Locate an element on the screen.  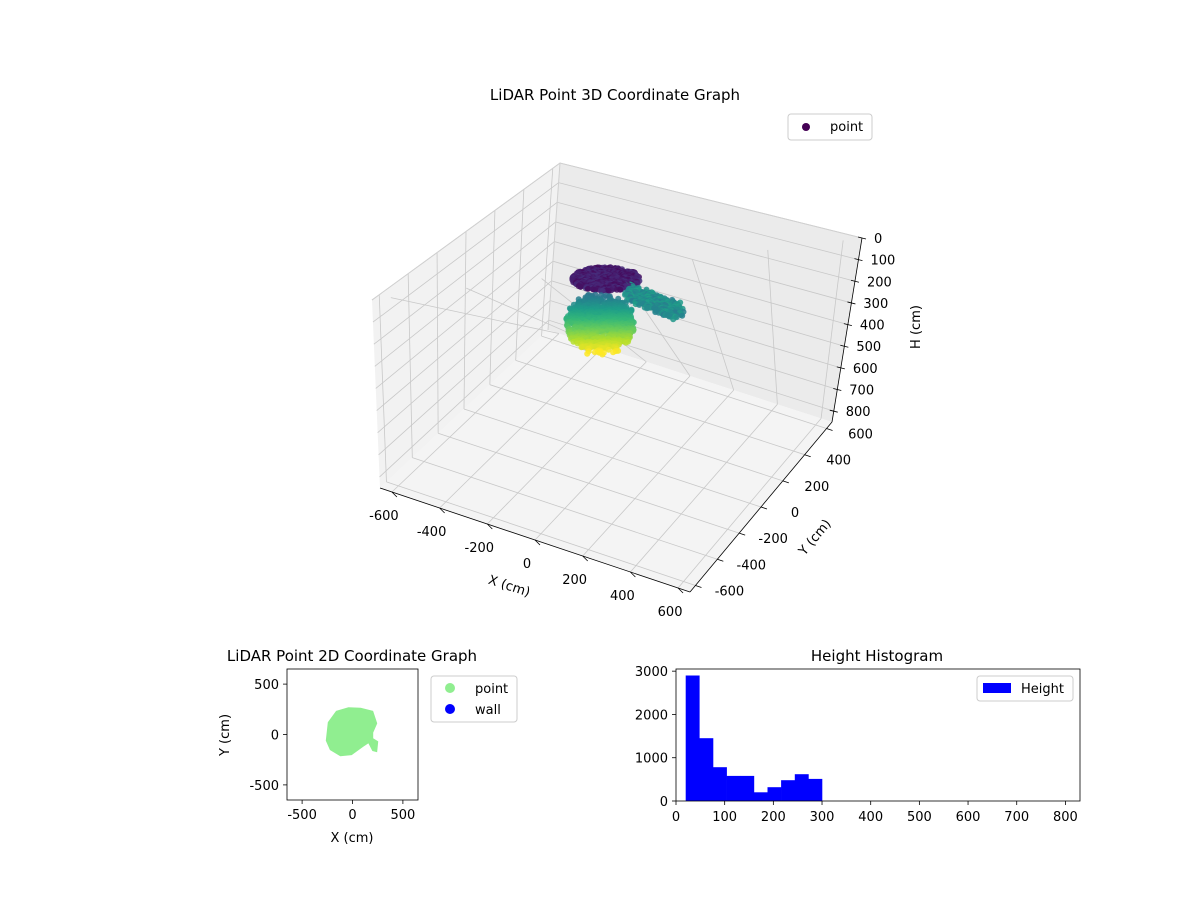
plot-3d-y-tick-label: 200 is located at coordinates (816, 487).